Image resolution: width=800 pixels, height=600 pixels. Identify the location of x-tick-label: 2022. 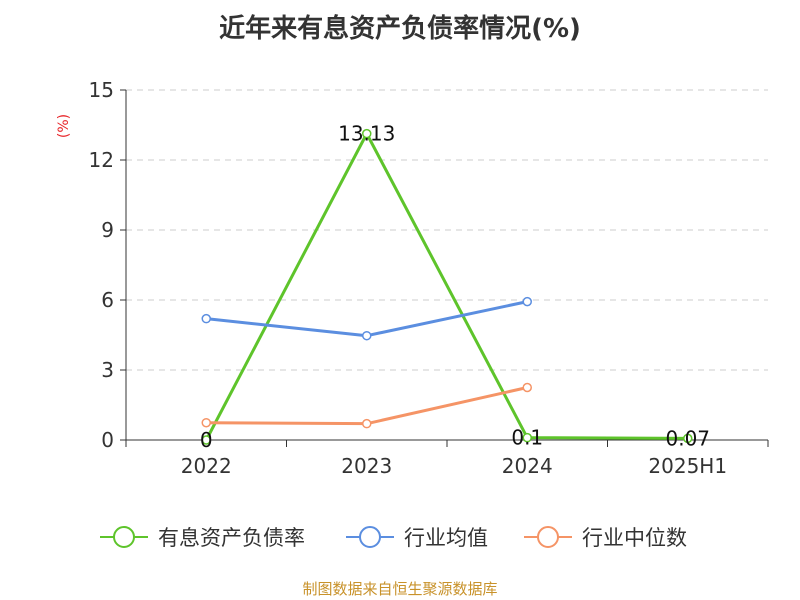
(206, 466).